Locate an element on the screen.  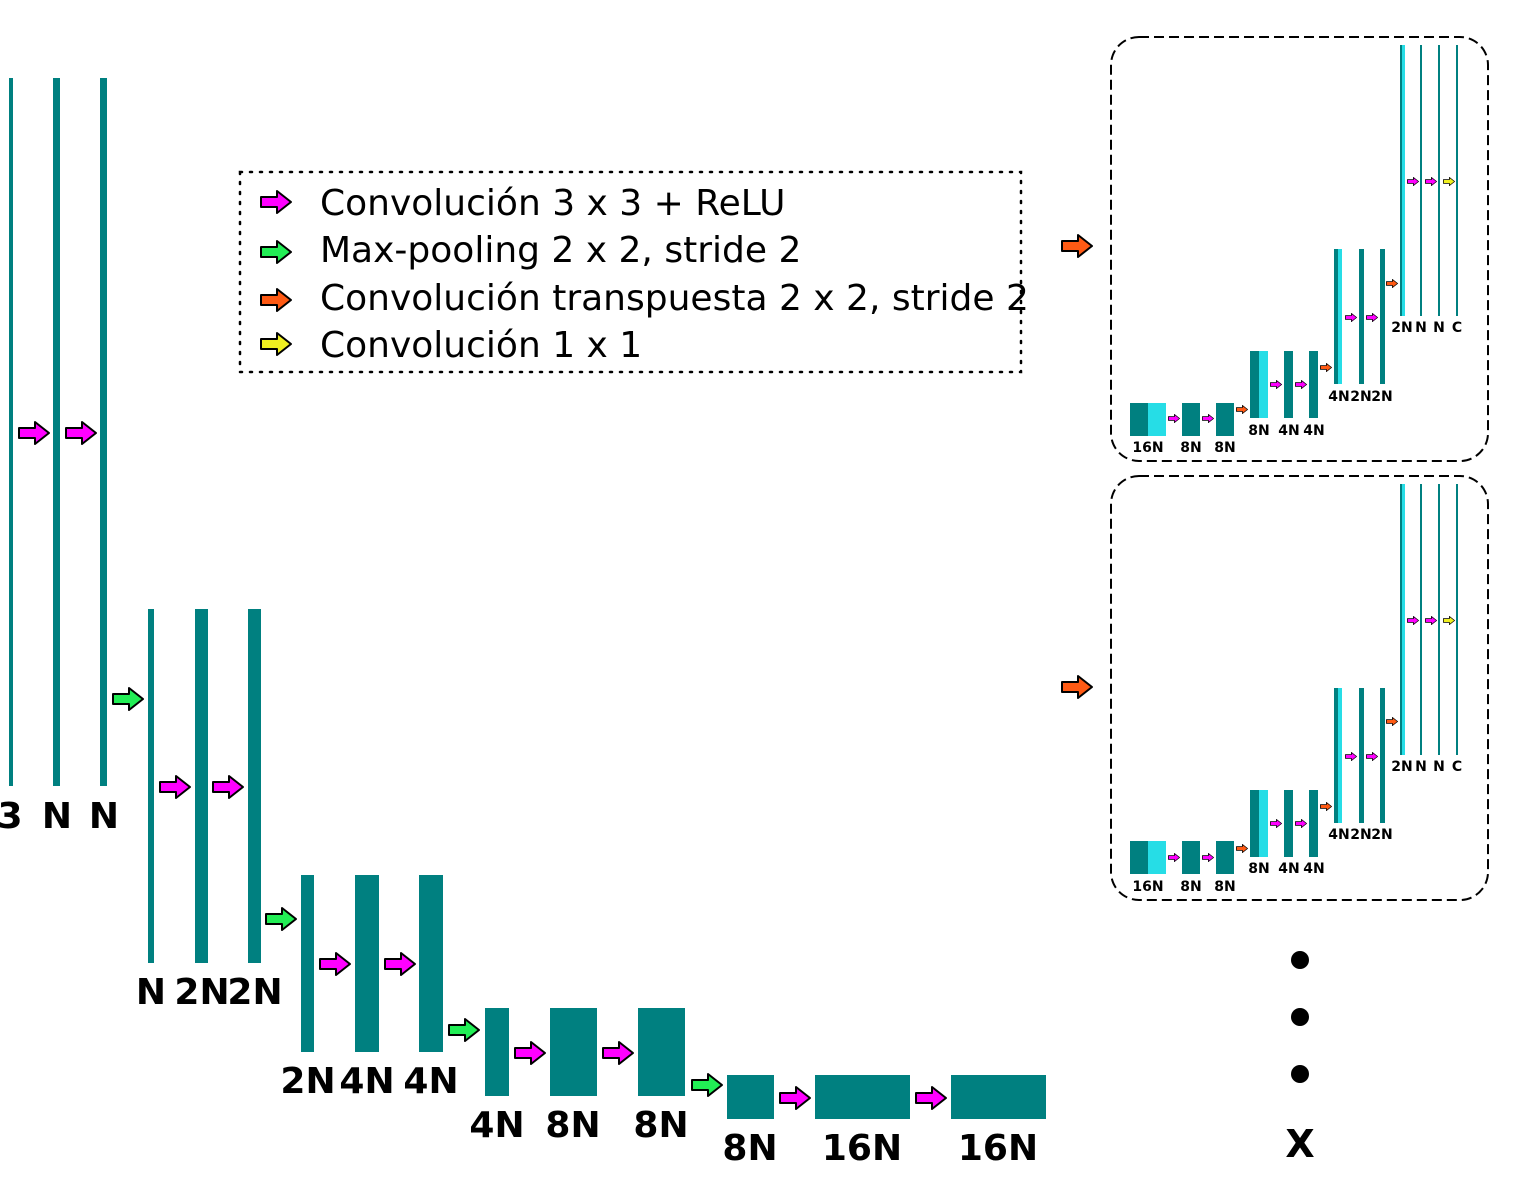
decoder-branch-1: 16N 8N 8N 8N 4N 4N 4N 2N 2N 2N N is located at coordinates (1275, 249).